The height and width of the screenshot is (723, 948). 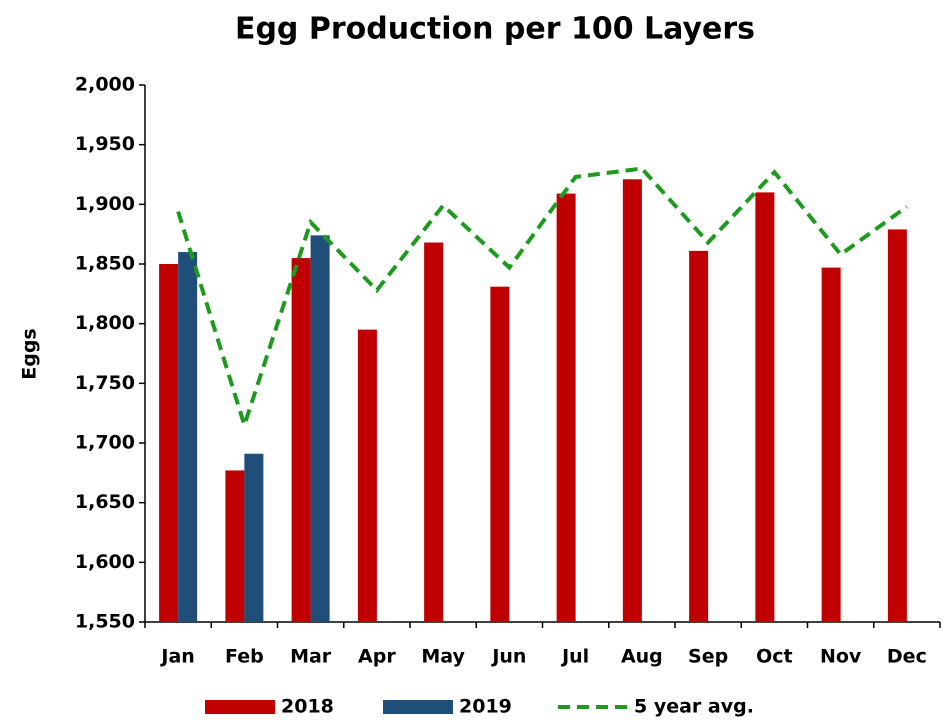 What do you see at coordinates (708, 657) in the screenshot?
I see `x-tick-label: Sep` at bounding box center [708, 657].